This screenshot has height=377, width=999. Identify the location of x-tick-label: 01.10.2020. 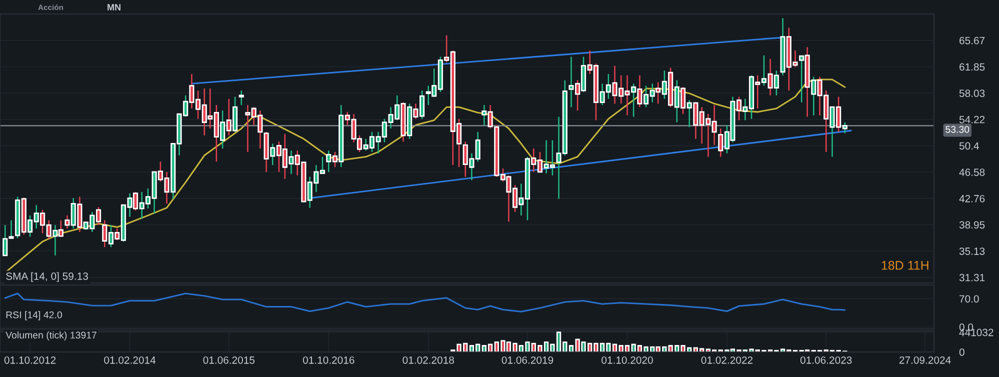
(627, 360).